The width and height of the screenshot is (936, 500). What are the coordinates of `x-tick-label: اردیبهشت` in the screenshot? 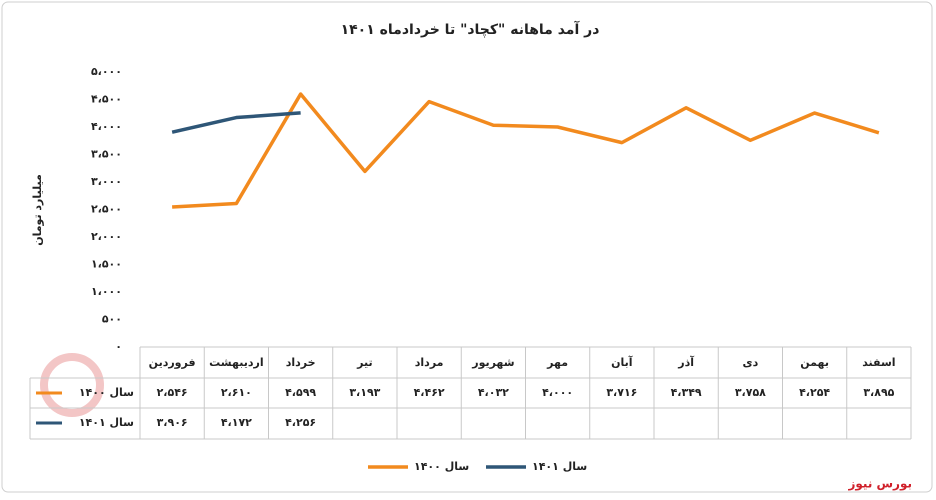 It's located at (236, 362).